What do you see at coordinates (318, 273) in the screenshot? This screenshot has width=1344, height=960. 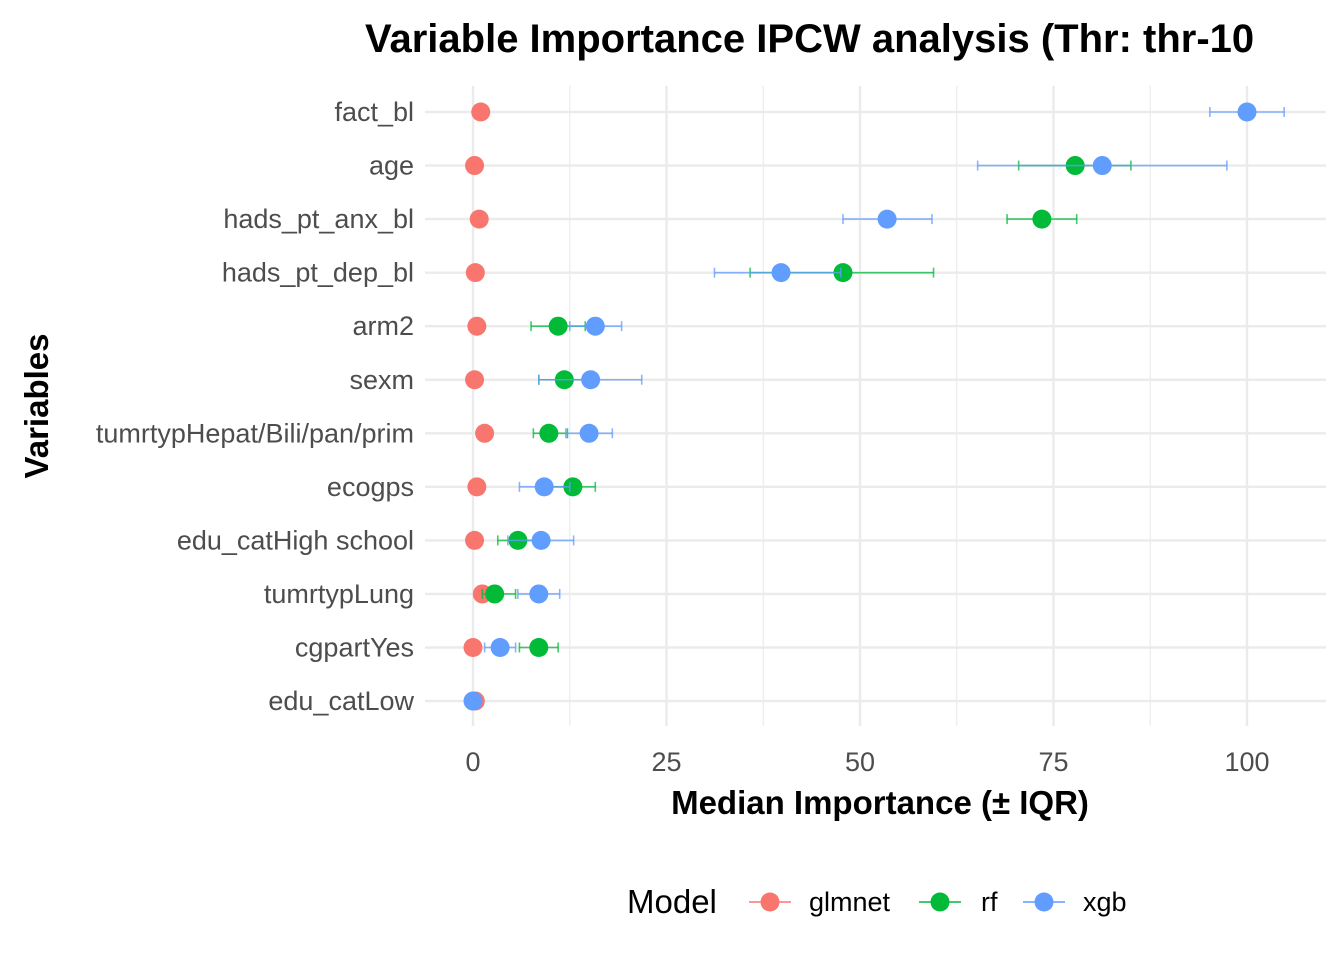 I see `y-tick-label: hads_pt_dep_bl` at bounding box center [318, 273].